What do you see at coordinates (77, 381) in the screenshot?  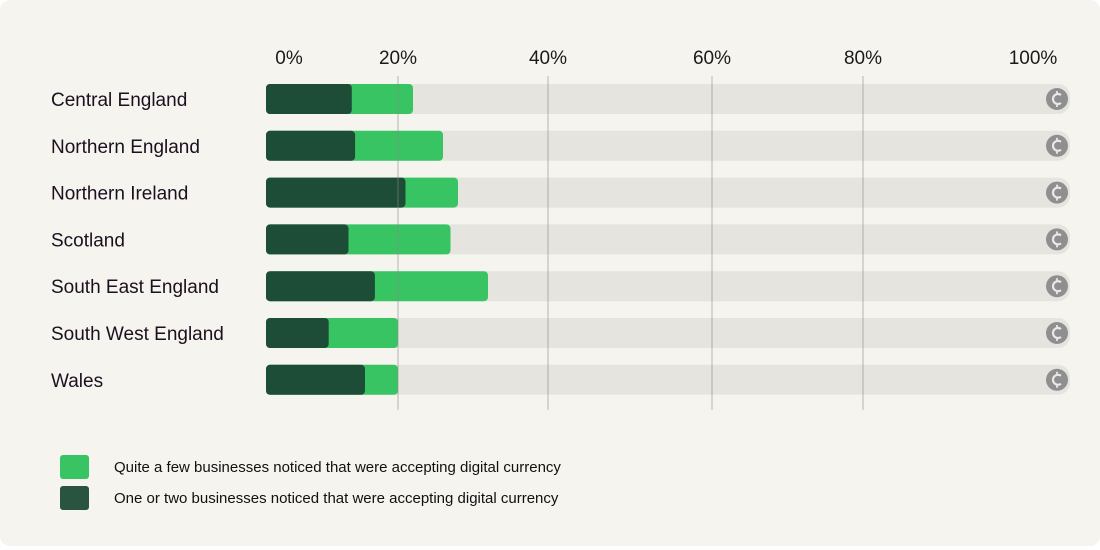 I see `category-label-wales: Wales` at bounding box center [77, 381].